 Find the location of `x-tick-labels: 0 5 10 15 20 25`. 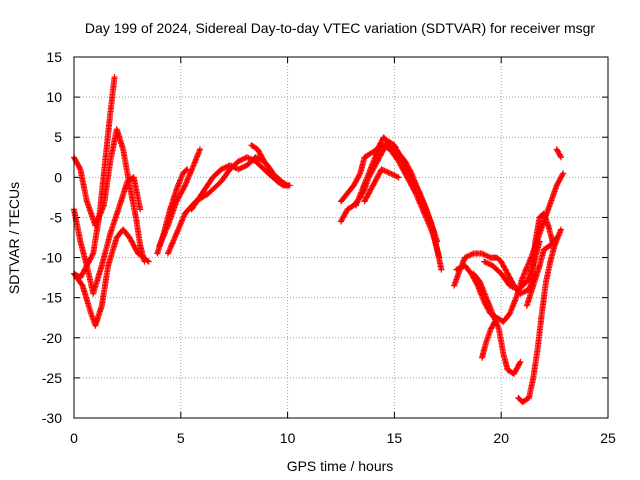

x-tick-labels: 0 5 10 15 20 25 is located at coordinates (343, 438).